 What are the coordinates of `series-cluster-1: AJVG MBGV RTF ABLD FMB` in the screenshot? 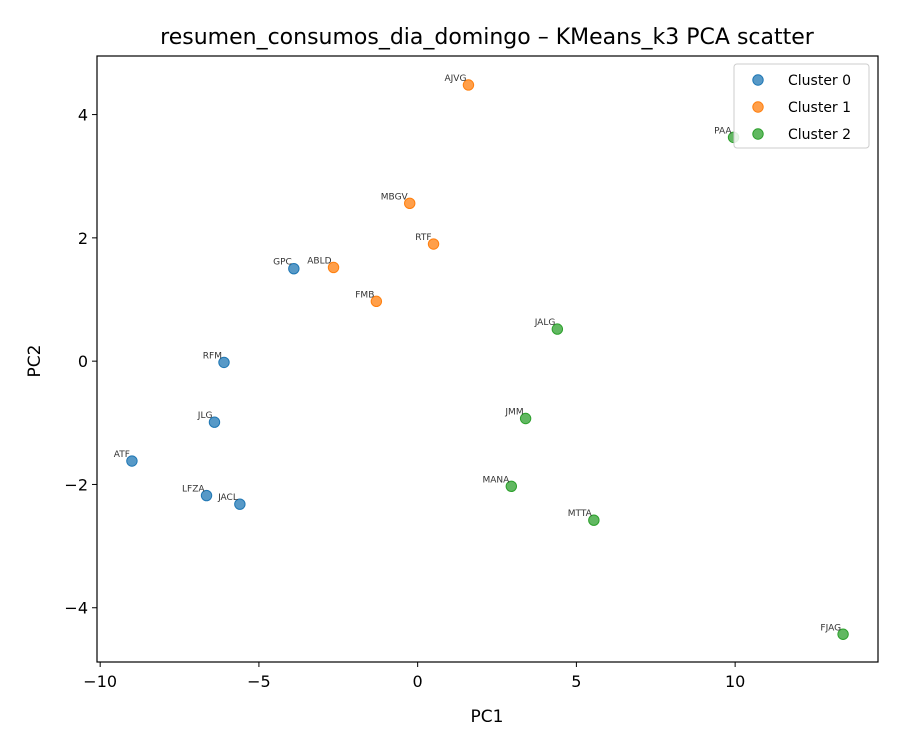 It's located at (391, 191).